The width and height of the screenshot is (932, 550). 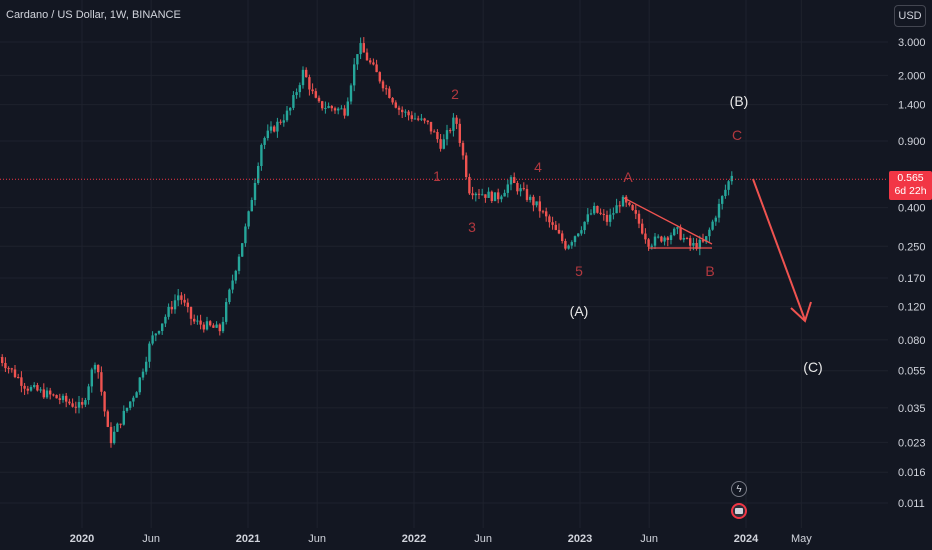 What do you see at coordinates (579, 271) in the screenshot?
I see `wave-label-5: 5` at bounding box center [579, 271].